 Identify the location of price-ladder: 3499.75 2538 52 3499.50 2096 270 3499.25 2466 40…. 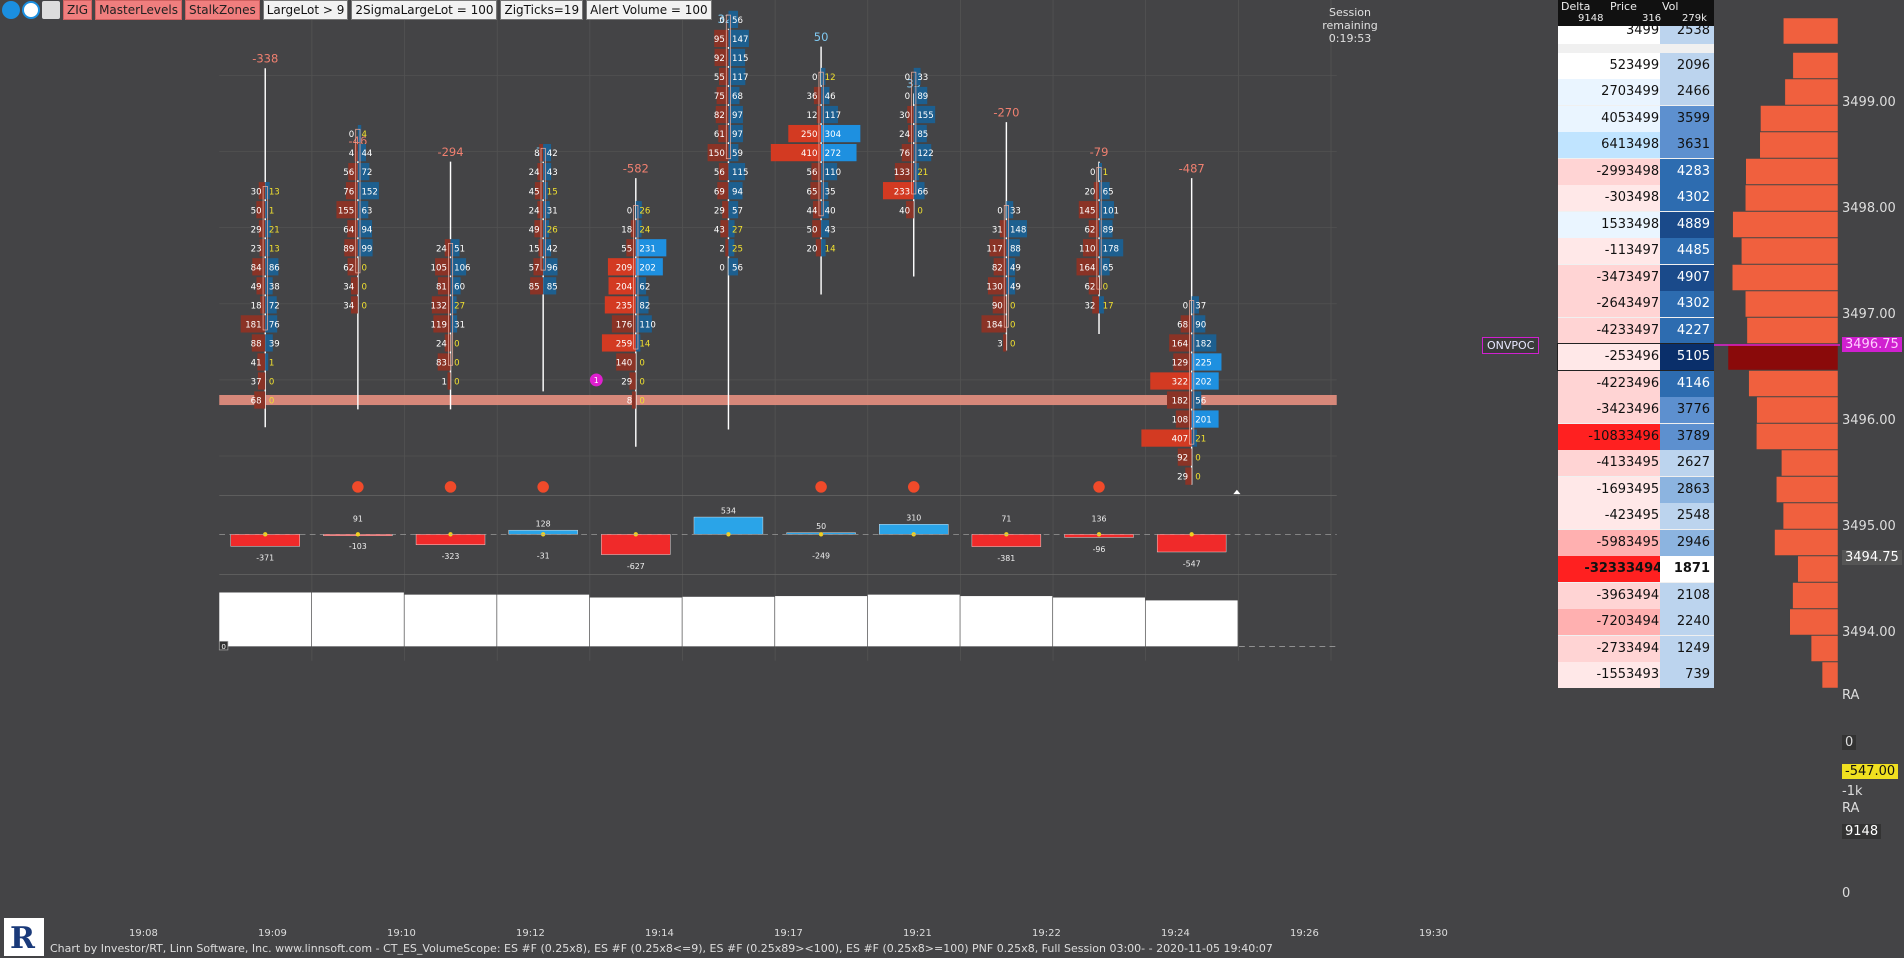
(1636, 344).